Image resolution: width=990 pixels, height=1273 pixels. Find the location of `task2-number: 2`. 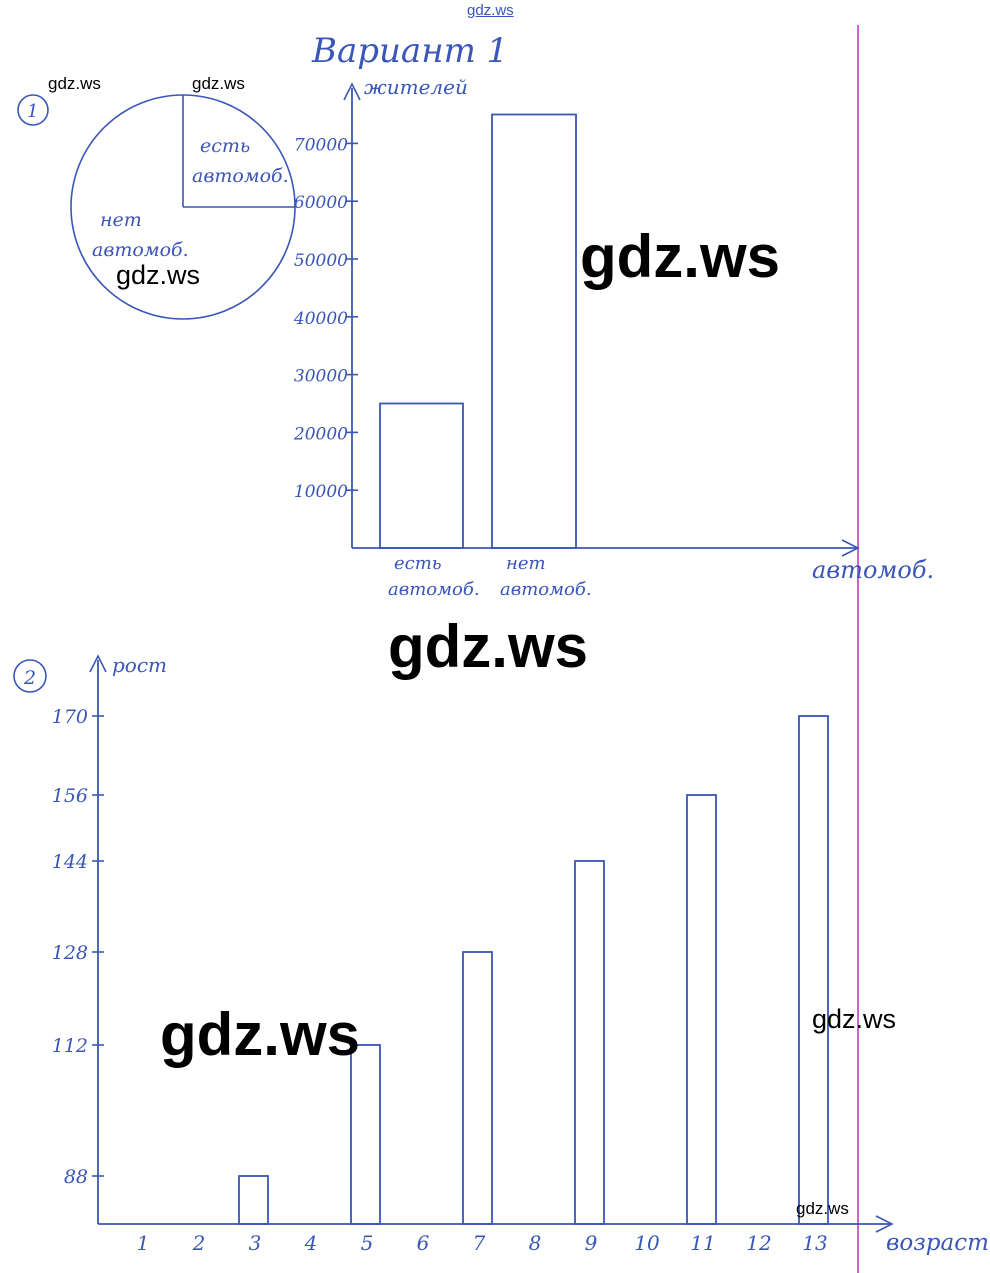

task2-number: 2 is located at coordinates (29, 678).